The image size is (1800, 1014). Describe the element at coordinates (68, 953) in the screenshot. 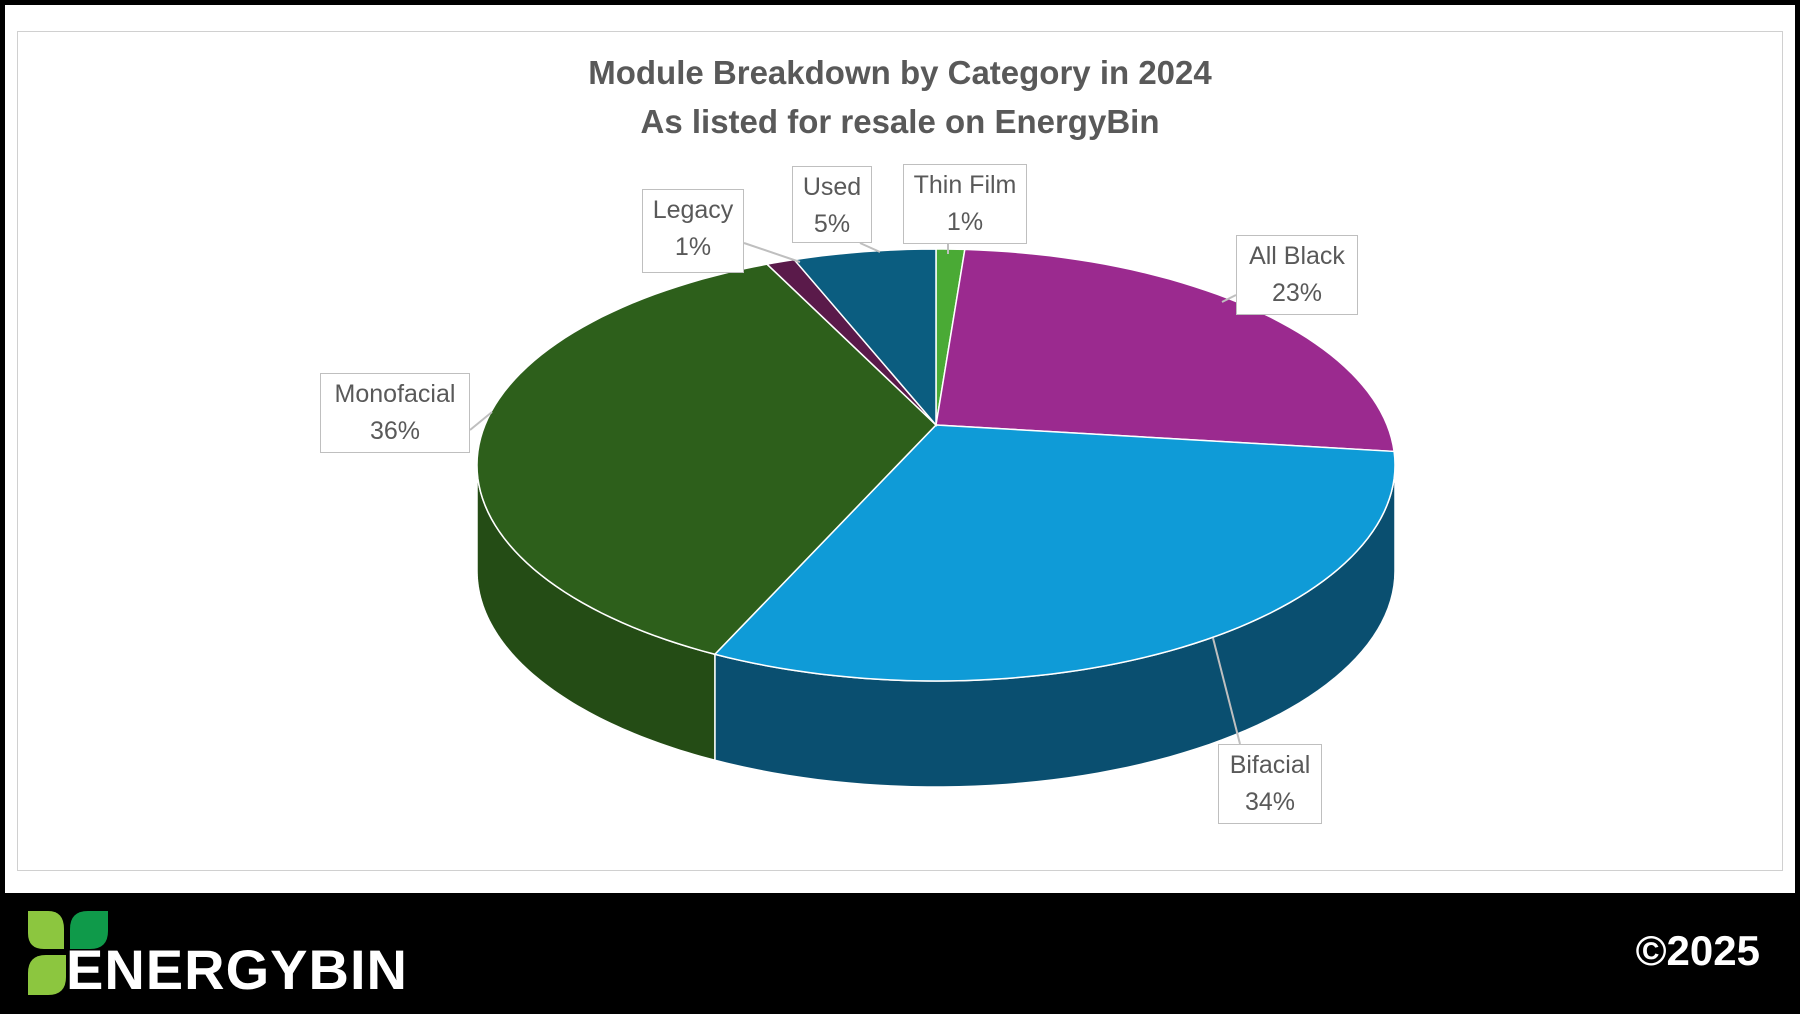

I see `energybin-leaf-logo-icon` at that location.